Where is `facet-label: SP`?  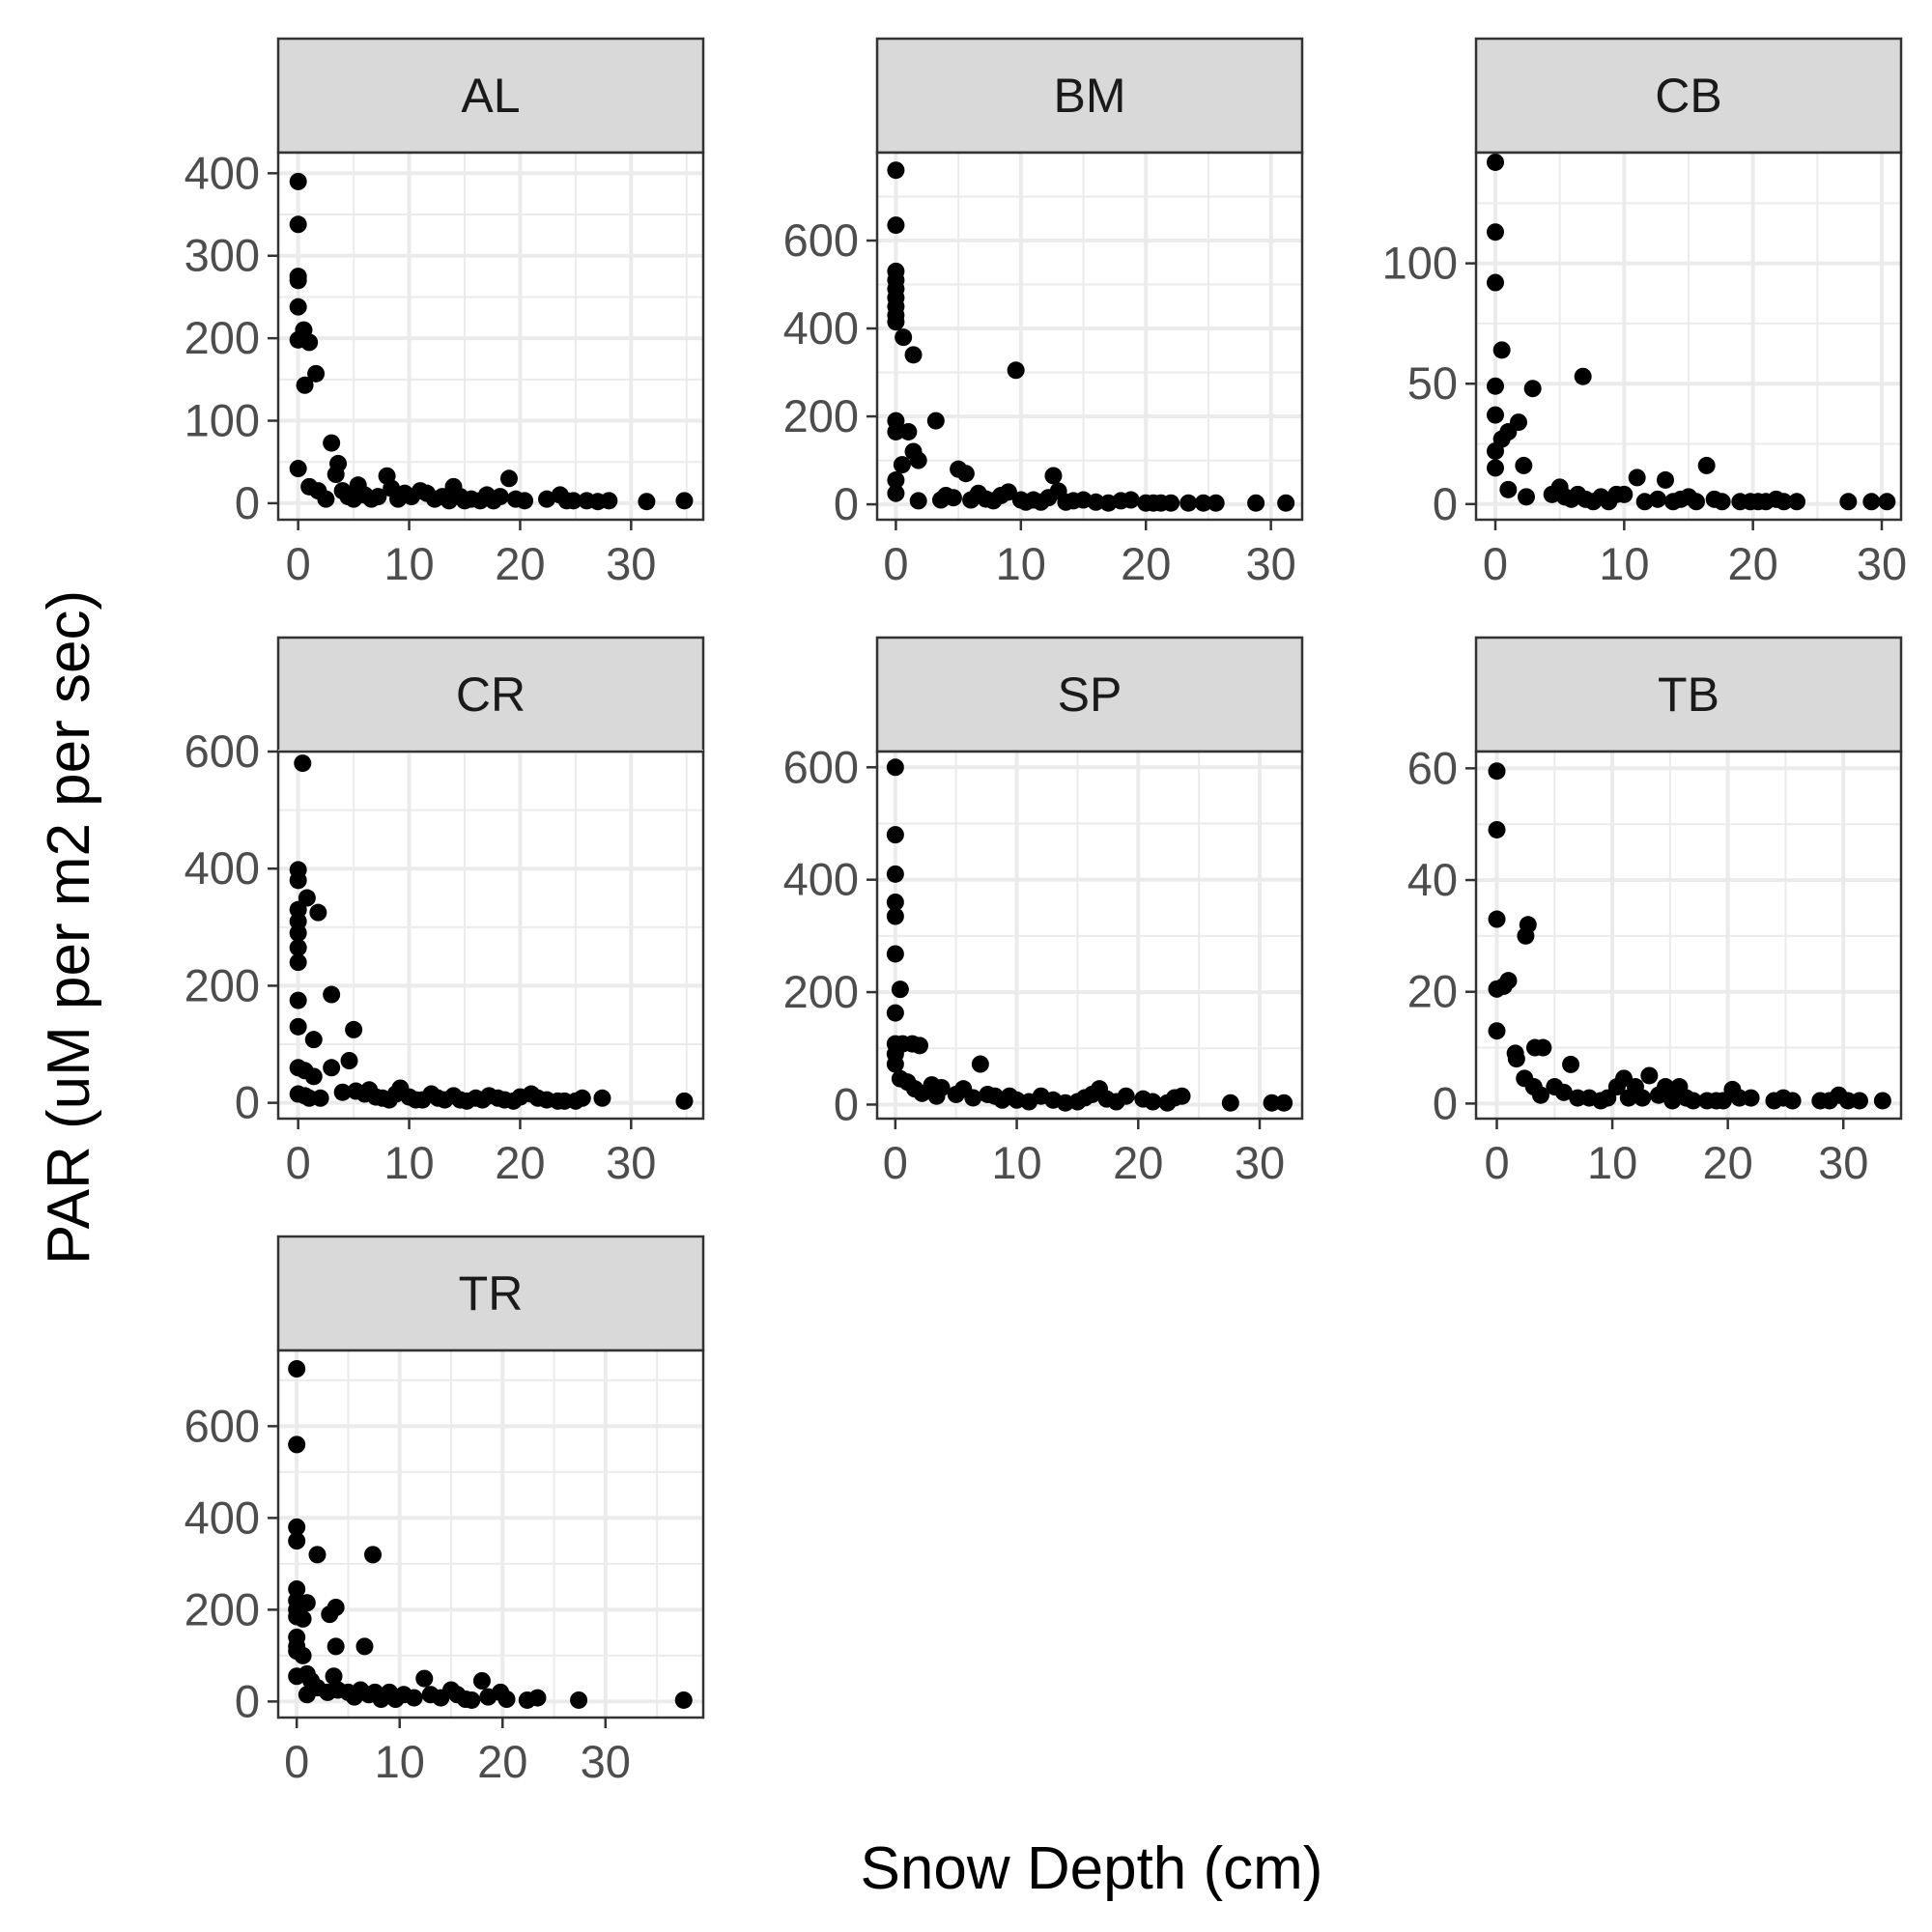 facet-label: SP is located at coordinates (1090, 695).